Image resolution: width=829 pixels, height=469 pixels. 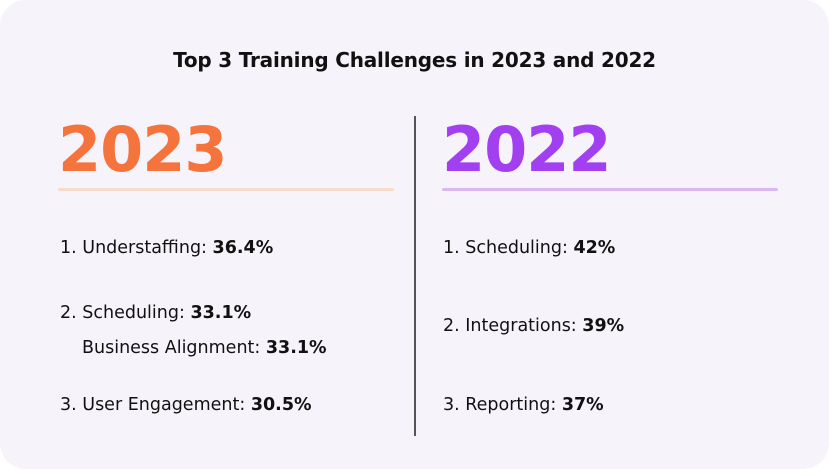 I want to click on column-divider, so click(x=415, y=276).